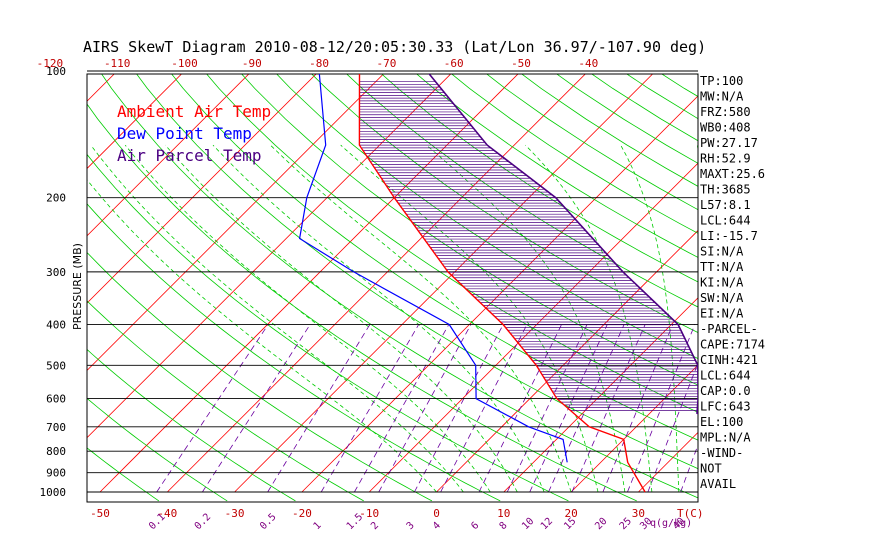 The image size is (870, 560). What do you see at coordinates (521, 63) in the screenshot?
I see `top-temp-tick-label: -50` at bounding box center [521, 63].